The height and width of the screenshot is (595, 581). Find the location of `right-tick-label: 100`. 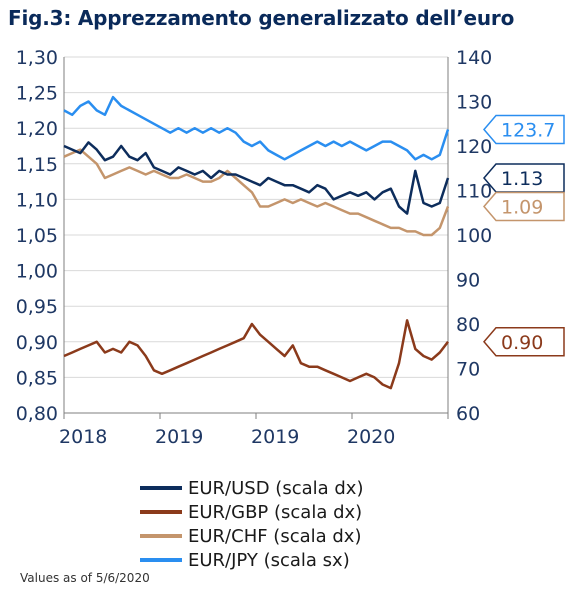

right-tick-label: 100 is located at coordinates (474, 236).